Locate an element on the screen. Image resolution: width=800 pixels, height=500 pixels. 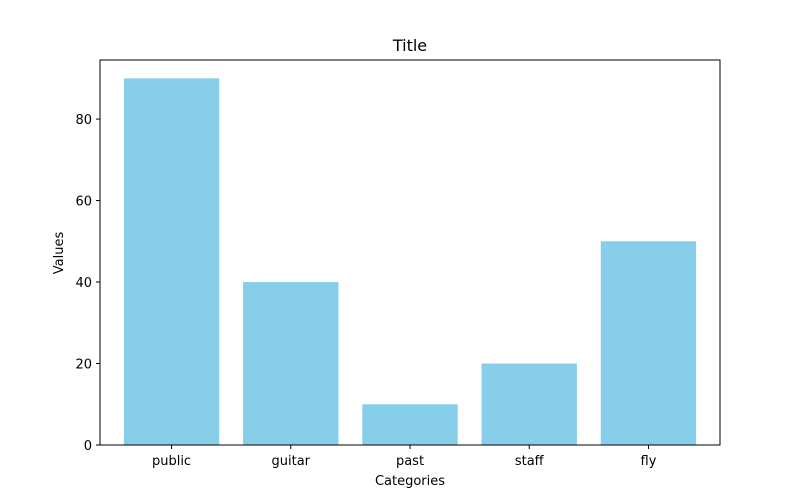
y-tick-label: 20 is located at coordinates (83, 365).